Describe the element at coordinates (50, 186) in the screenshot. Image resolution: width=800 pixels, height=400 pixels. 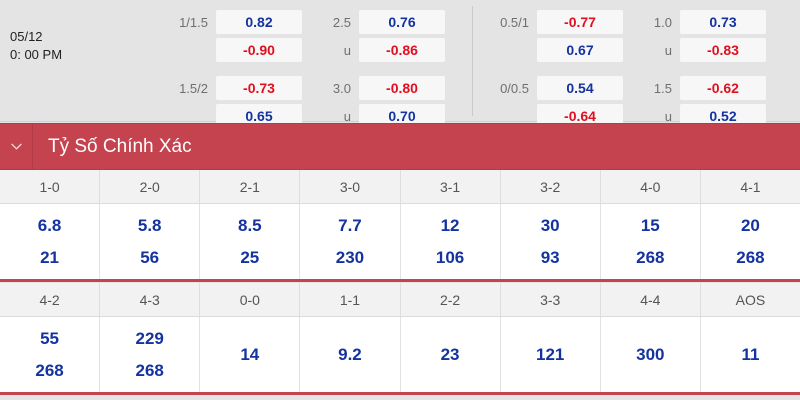
I see `score-header-cell: 1-0` at that location.